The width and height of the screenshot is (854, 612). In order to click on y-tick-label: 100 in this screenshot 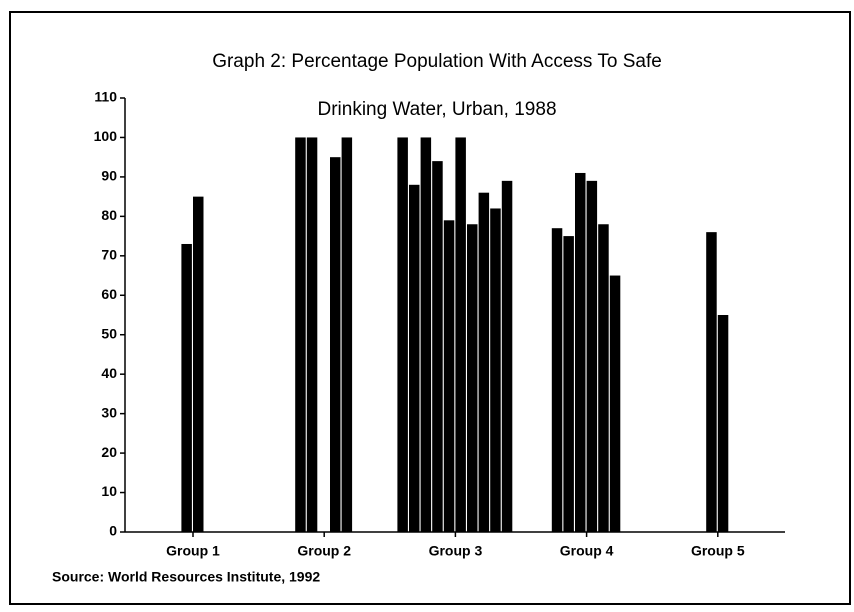, I will do `click(106, 136)`.